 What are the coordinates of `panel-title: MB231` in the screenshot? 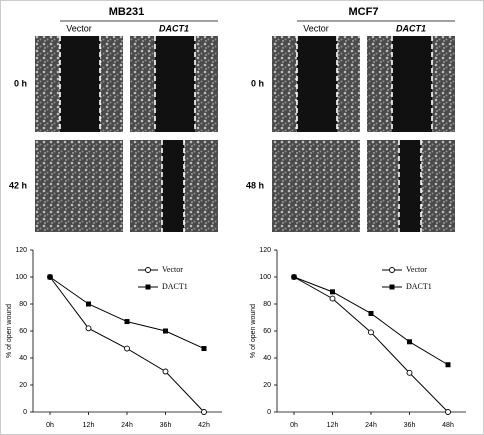 It's located at (126, 12).